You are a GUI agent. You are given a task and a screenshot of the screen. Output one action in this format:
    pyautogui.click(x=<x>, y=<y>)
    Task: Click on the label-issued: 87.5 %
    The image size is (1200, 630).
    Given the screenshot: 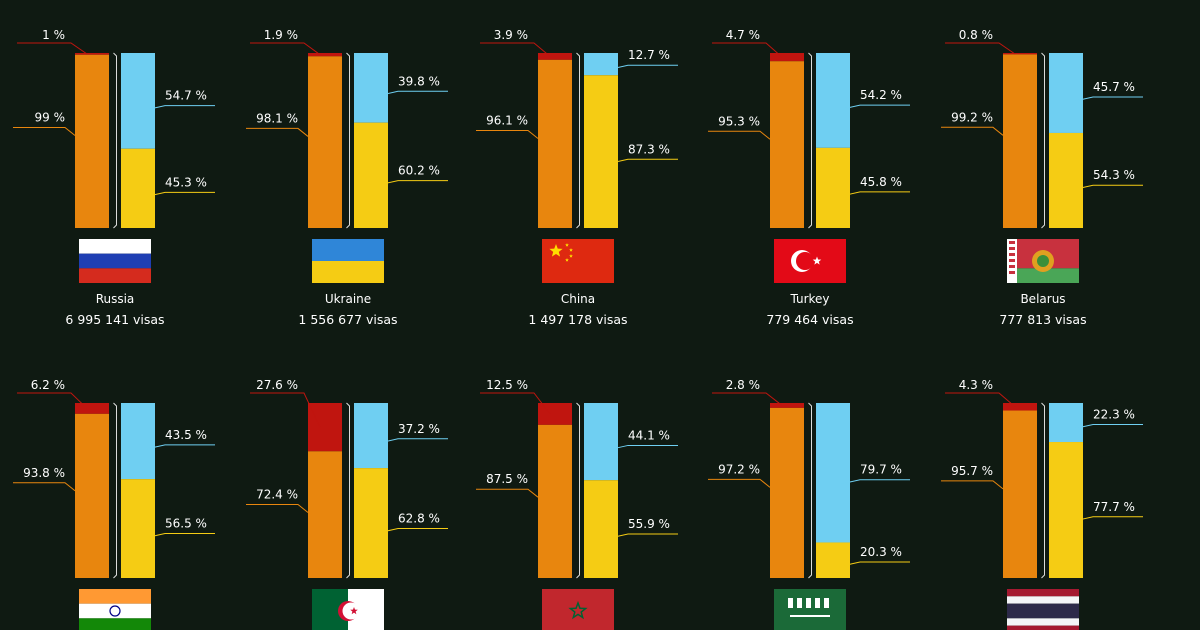 What is the action you would take?
    pyautogui.click(x=507, y=479)
    